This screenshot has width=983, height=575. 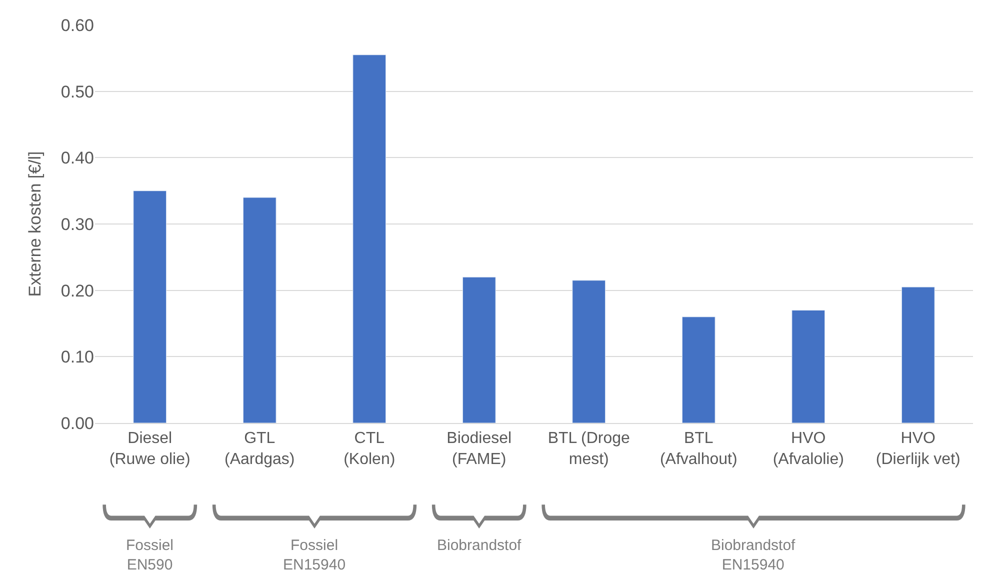 What do you see at coordinates (150, 555) in the screenshot?
I see `text: Fossiel EN590` at bounding box center [150, 555].